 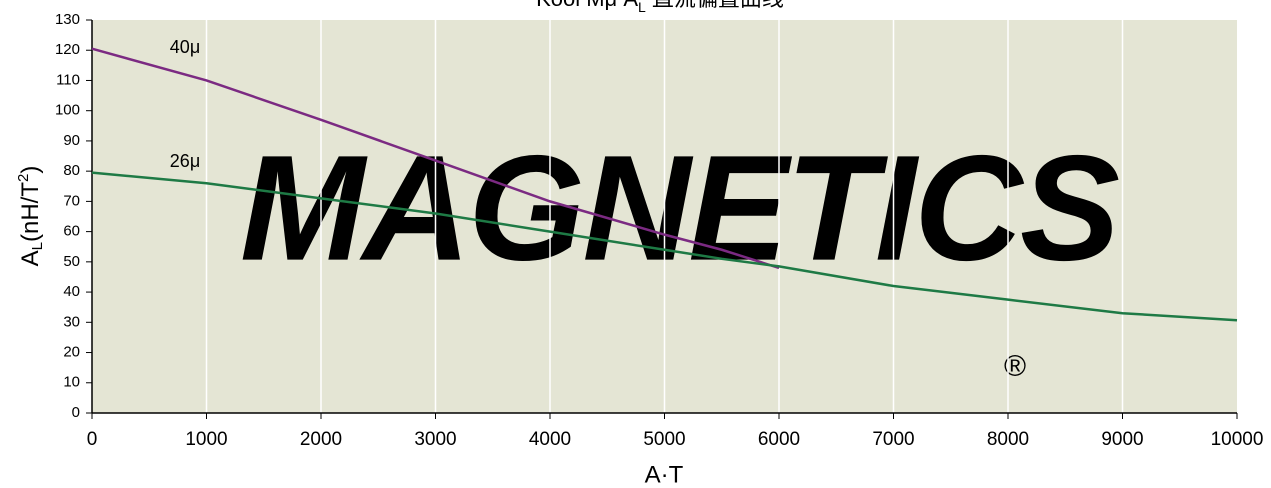 What do you see at coordinates (550, 439) in the screenshot?
I see `x-tick-label: 4000` at bounding box center [550, 439].